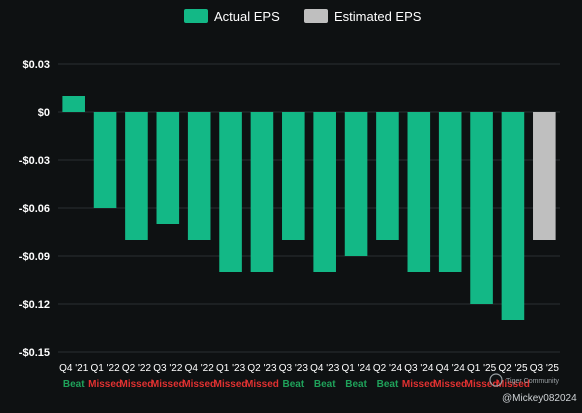 The image size is (582, 413). What do you see at coordinates (419, 384) in the screenshot?
I see `status-label-11: Missed` at bounding box center [419, 384].